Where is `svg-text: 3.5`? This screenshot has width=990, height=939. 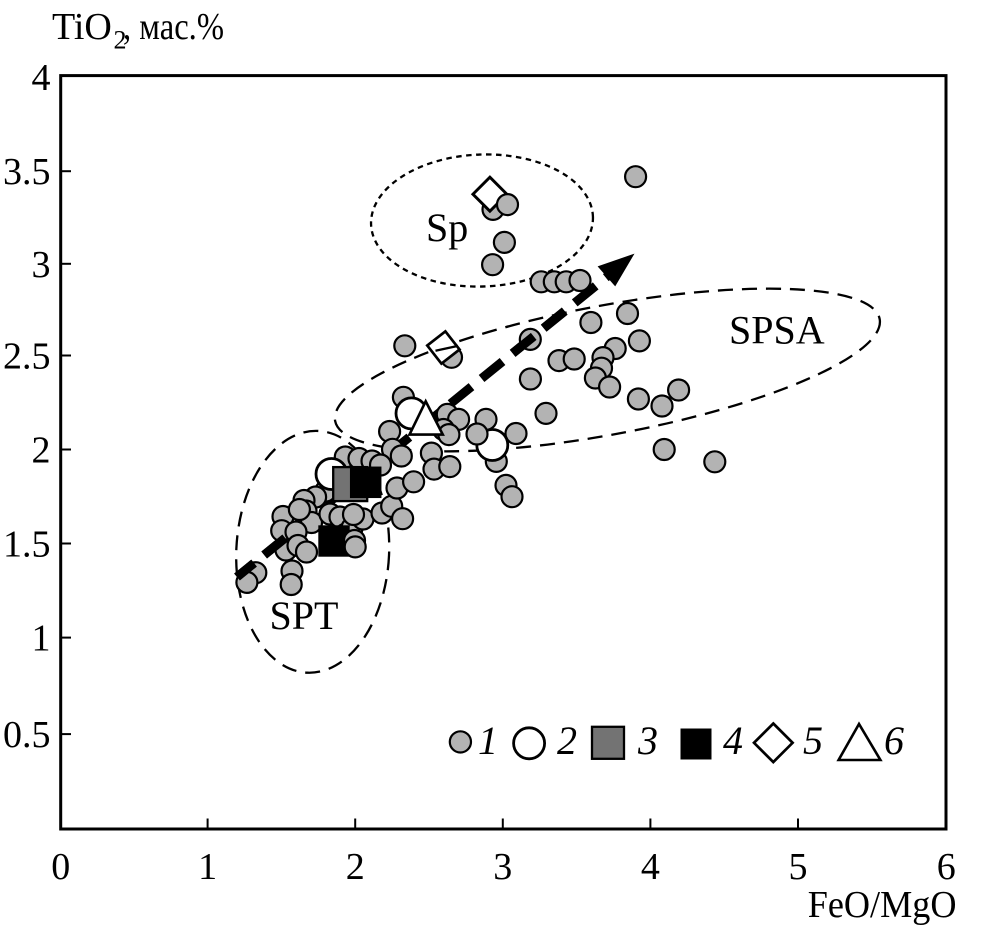 svg-text: 3.5 is located at coordinates (27, 172).